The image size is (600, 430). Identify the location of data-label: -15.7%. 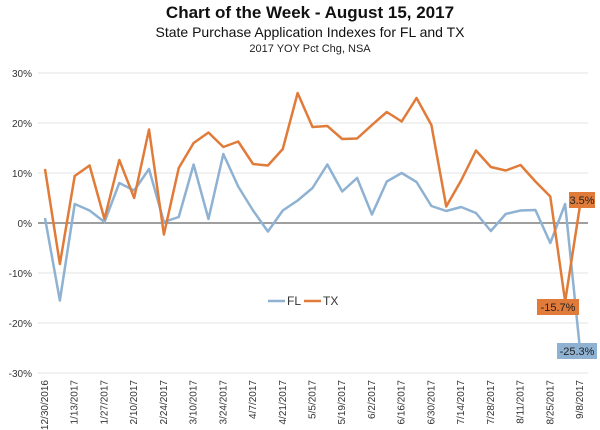
(558, 308).